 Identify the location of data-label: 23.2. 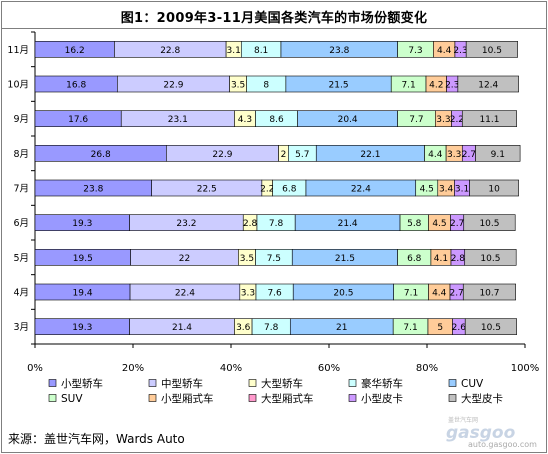
(186, 224).